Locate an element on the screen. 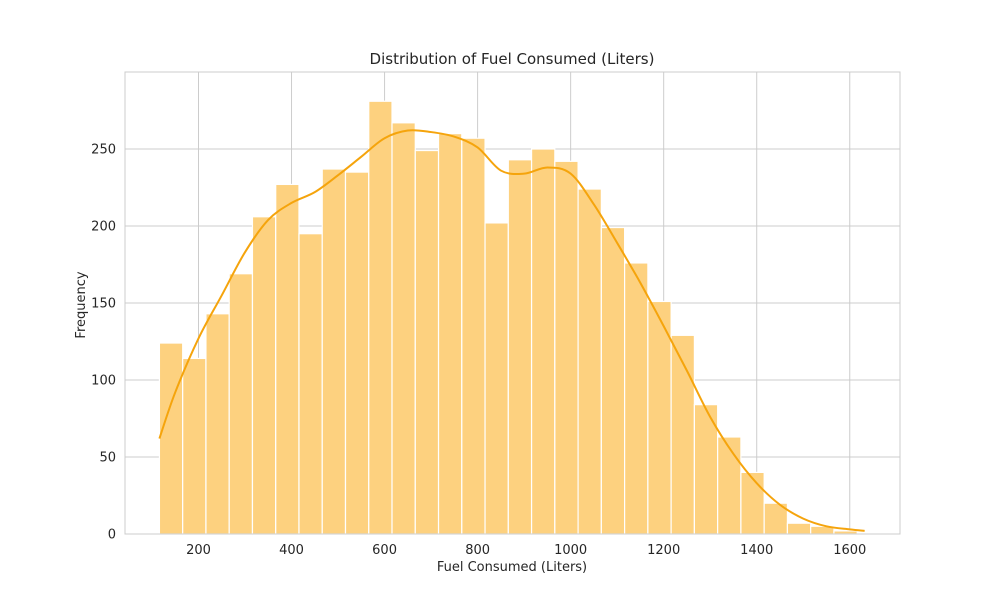 The width and height of the screenshot is (1000, 600). y-tick-label: 150 is located at coordinates (103, 304).